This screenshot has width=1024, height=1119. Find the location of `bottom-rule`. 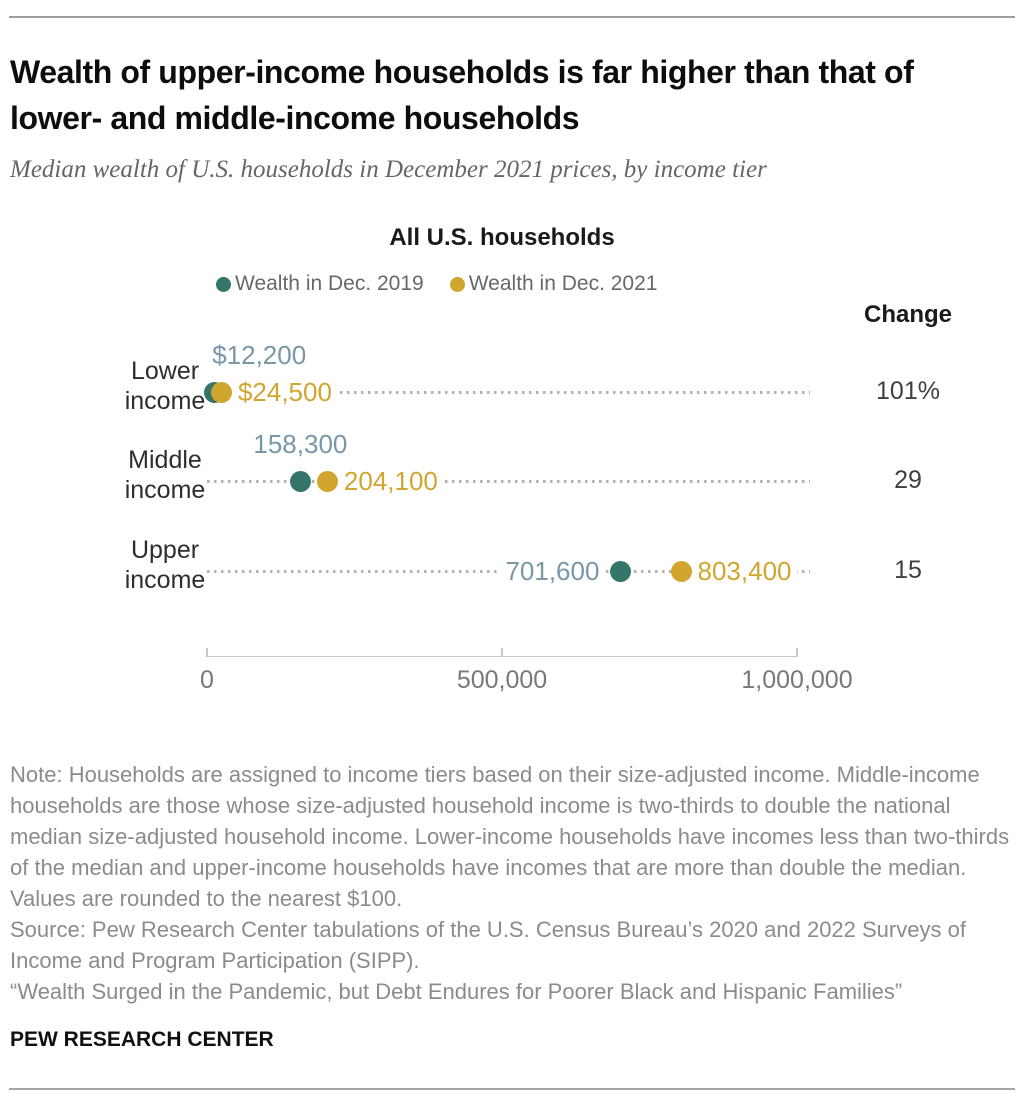

bottom-rule is located at coordinates (512, 1089).